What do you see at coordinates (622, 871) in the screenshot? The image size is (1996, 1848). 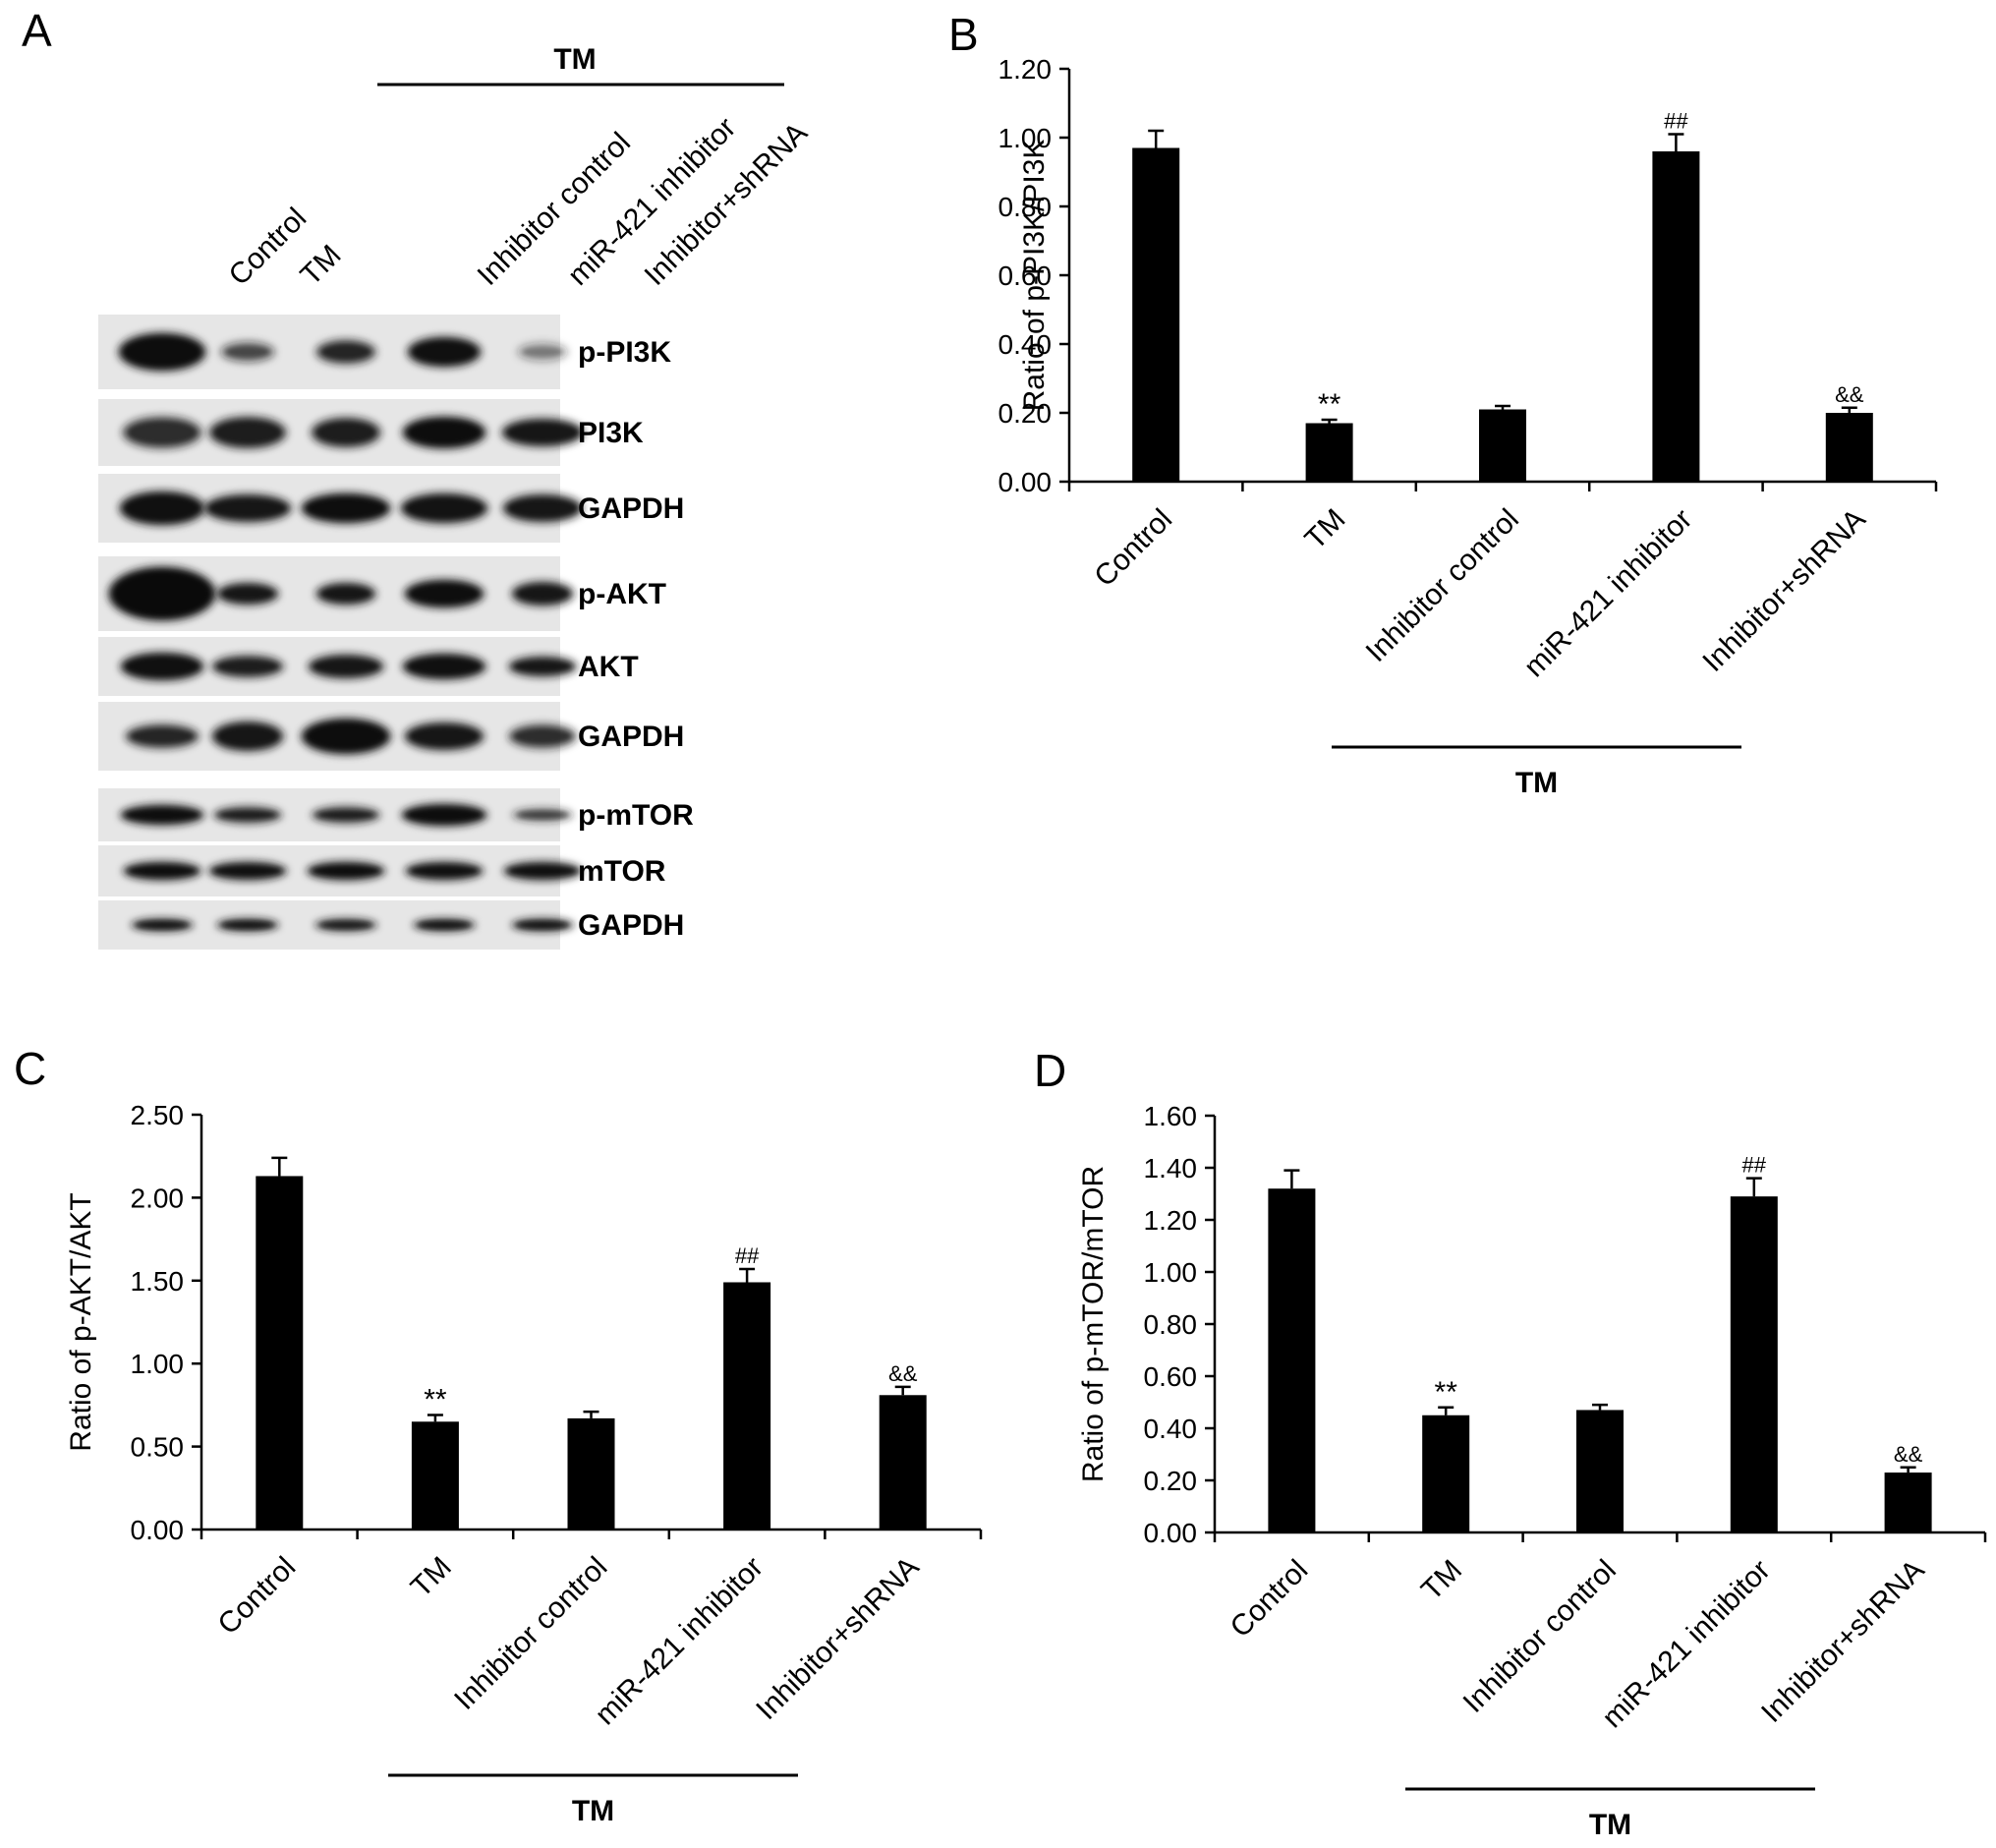 I see `blot-band-label: mTOR` at bounding box center [622, 871].